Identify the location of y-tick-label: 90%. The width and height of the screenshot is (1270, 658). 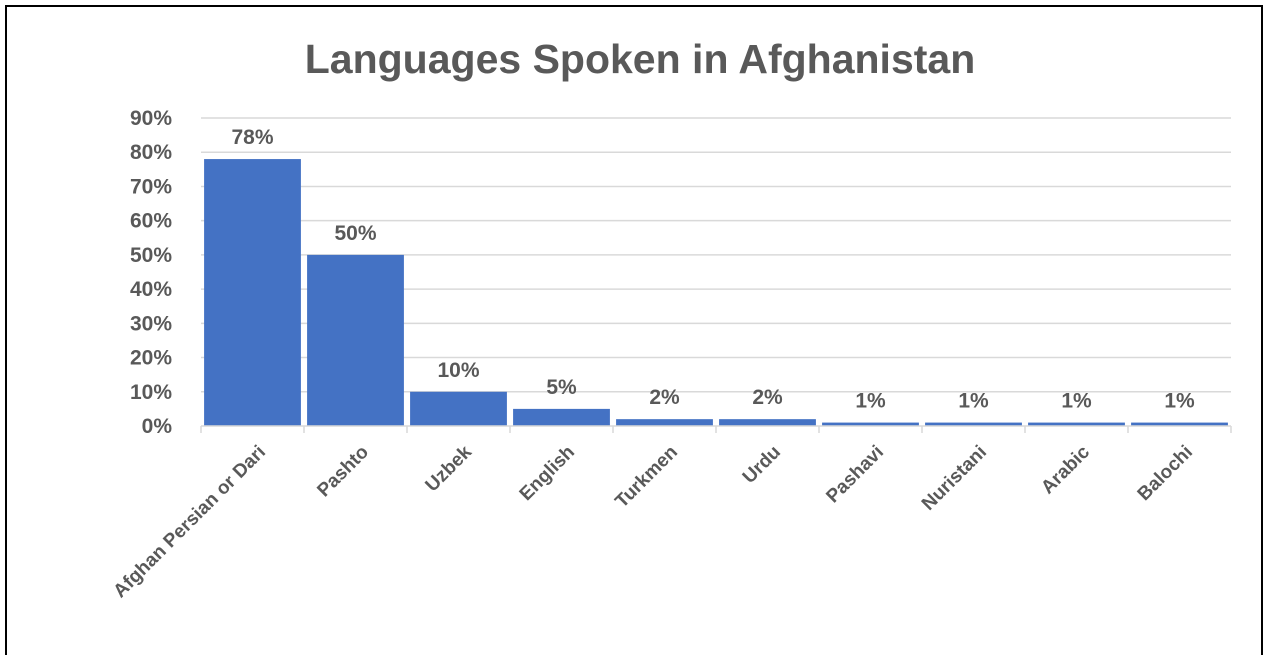
(151, 118).